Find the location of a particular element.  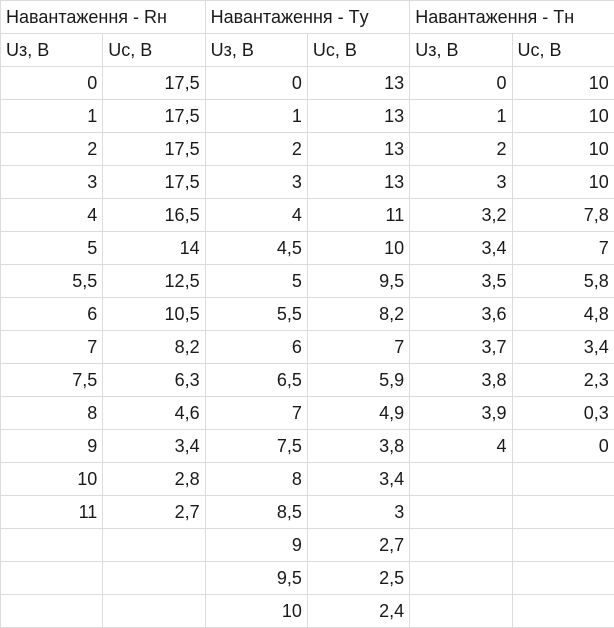

table-cell: 4,9 is located at coordinates (358, 413).